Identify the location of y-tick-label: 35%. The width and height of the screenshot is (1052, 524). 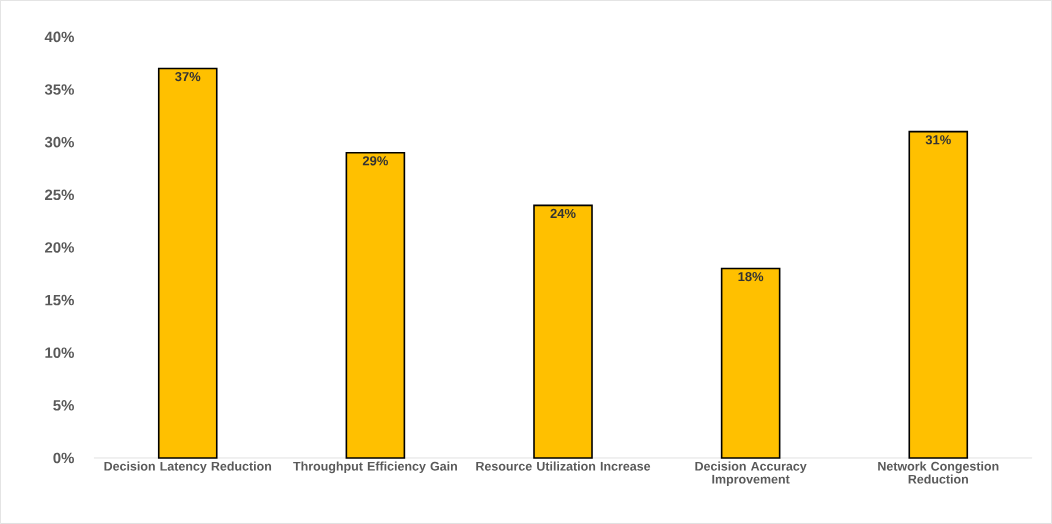
(59, 89).